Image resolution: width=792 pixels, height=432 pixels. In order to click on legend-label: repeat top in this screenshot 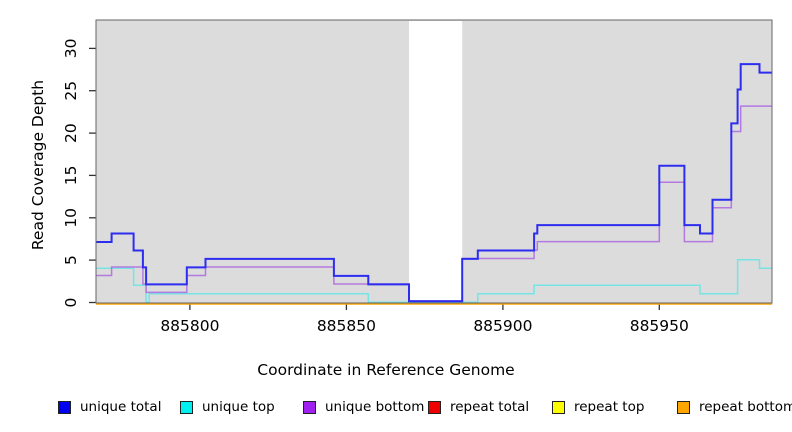, I will do `click(609, 407)`.